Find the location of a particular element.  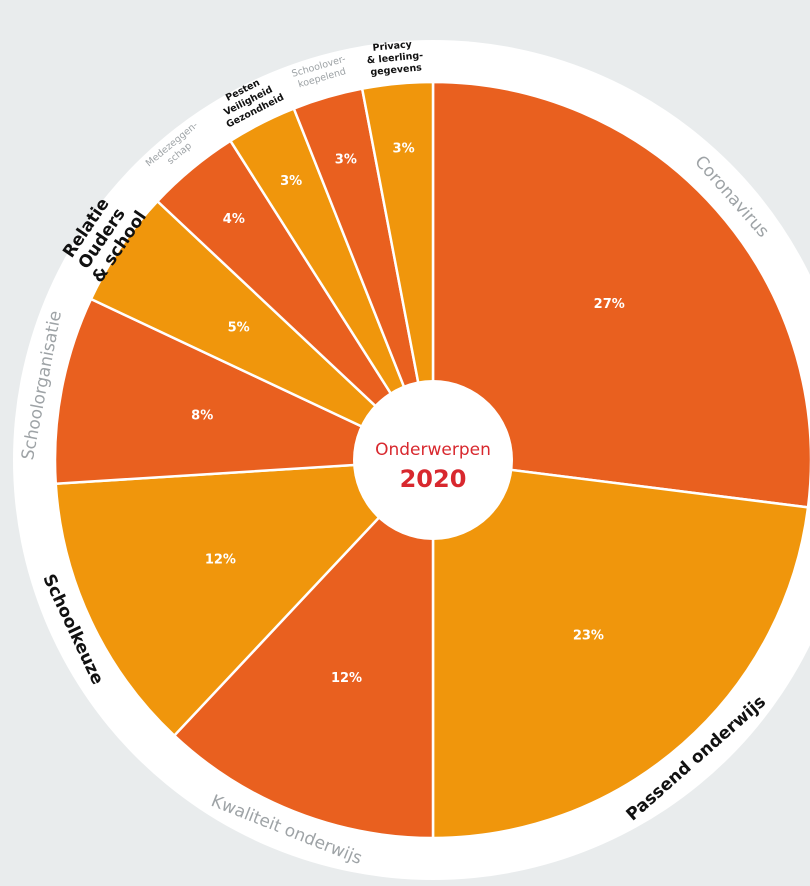

value-label: 5% is located at coordinates (239, 327).